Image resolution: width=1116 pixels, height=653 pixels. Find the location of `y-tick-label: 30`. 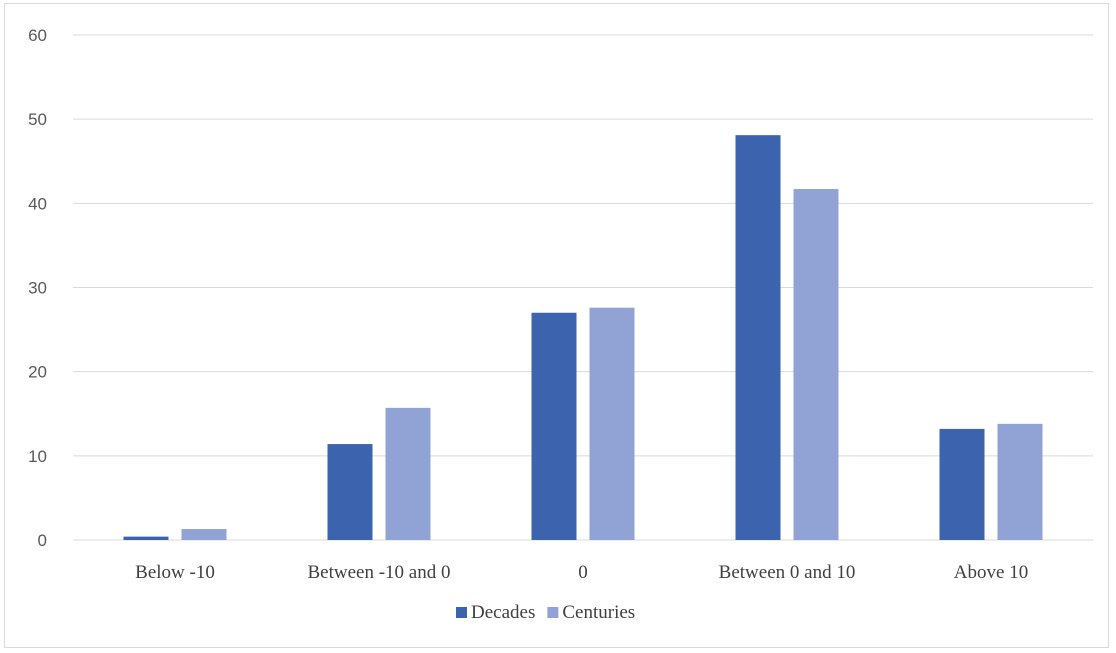

y-tick-label: 30 is located at coordinates (37, 288).